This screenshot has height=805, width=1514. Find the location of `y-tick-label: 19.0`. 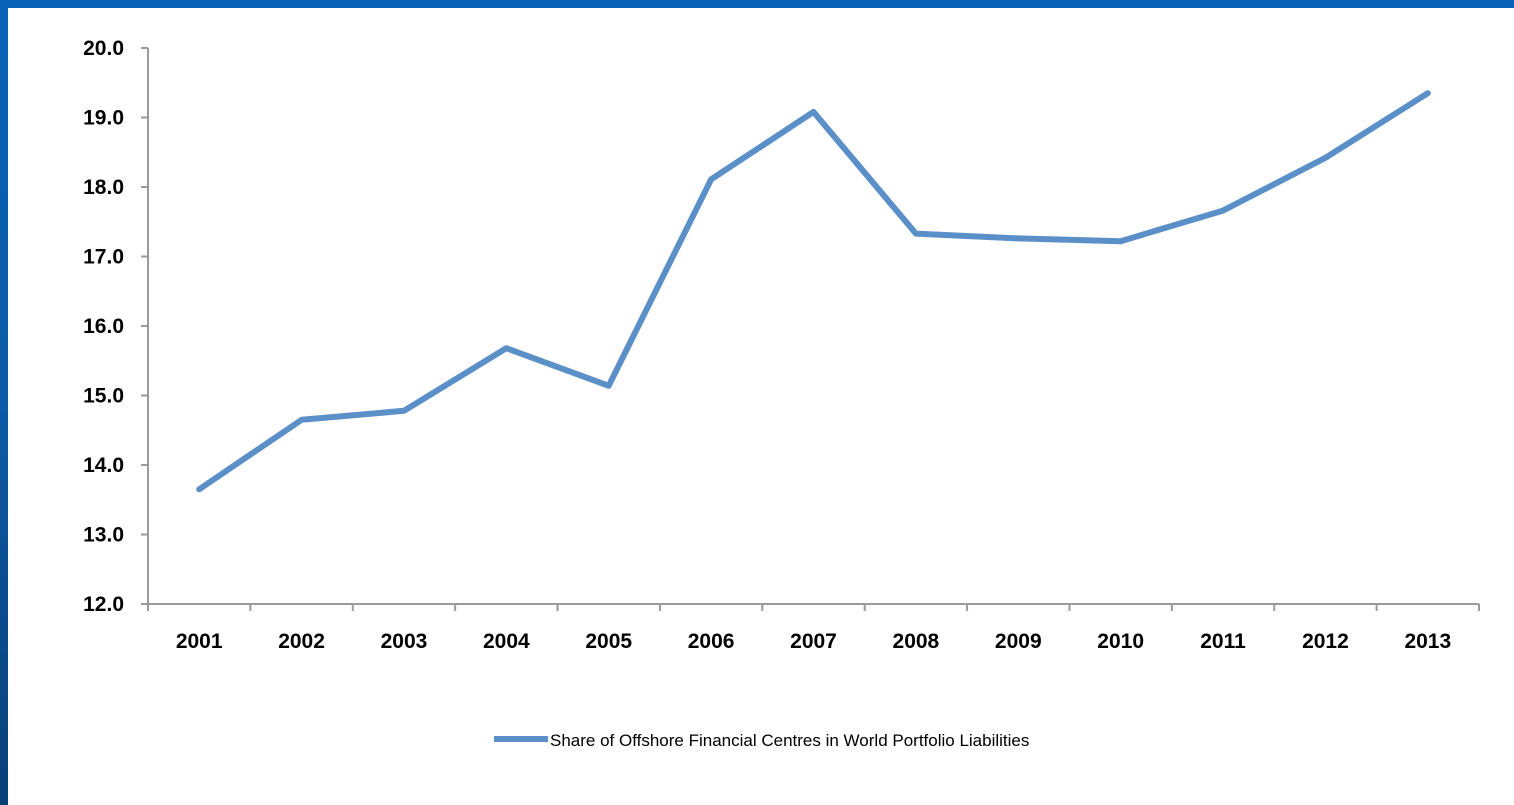

y-tick-label: 19.0 is located at coordinates (103, 118).